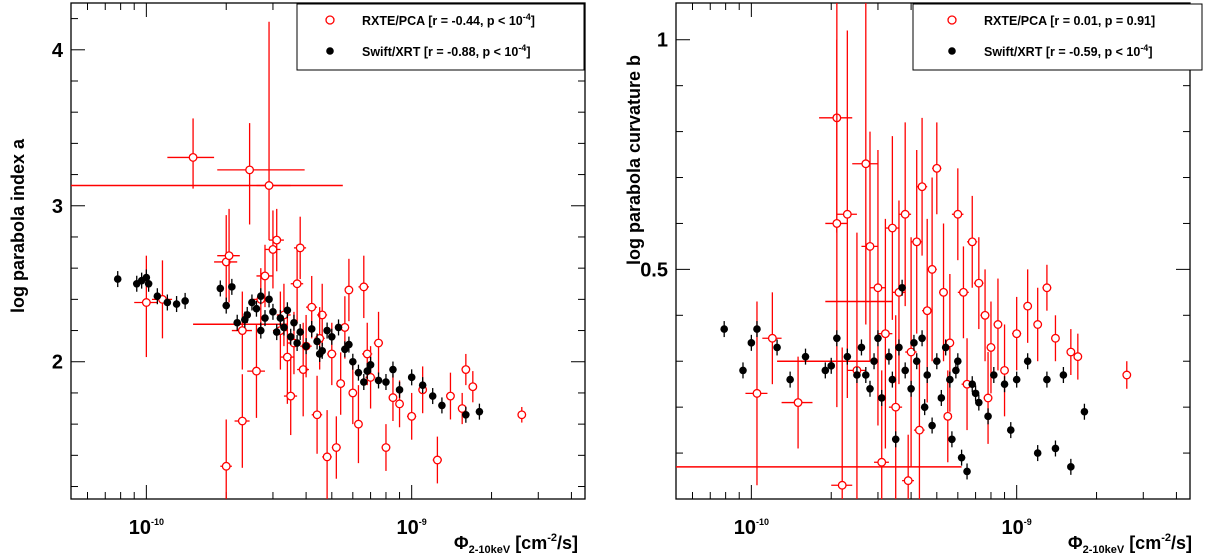  Describe the element at coordinates (654, 270) in the screenshot. I see `y-tick-label: 0.5` at that location.